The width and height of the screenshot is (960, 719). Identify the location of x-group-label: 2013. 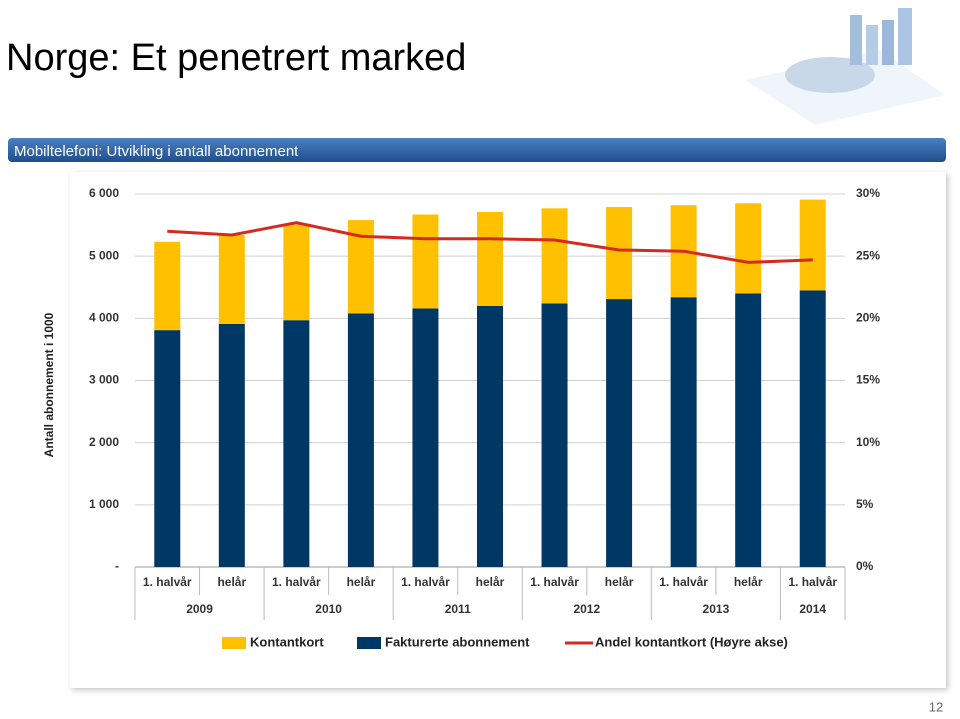
(716, 609).